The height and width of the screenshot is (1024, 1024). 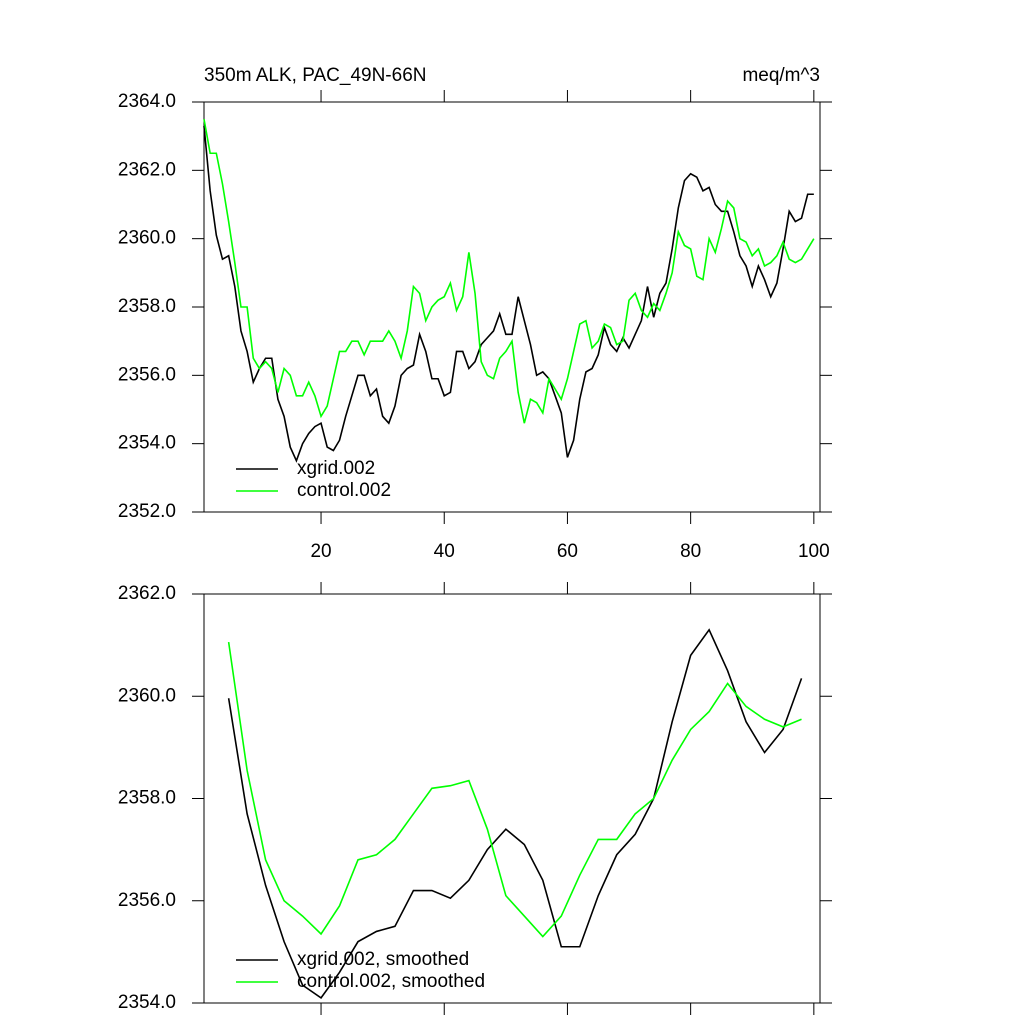 I want to click on legend-label: control.002, smoothed, so click(x=391, y=981).